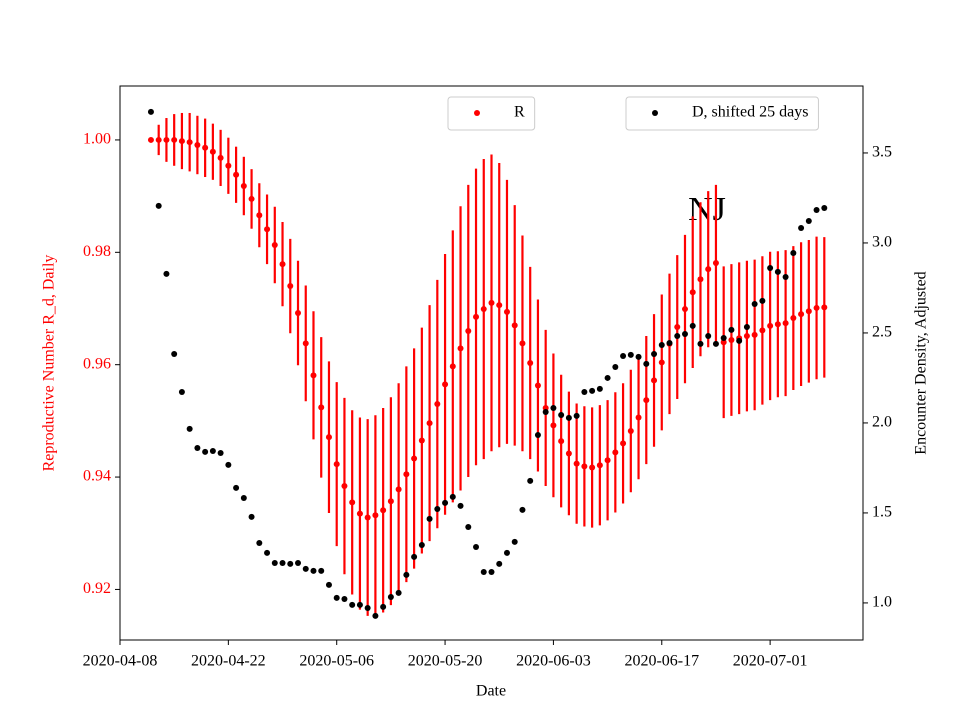  I want to click on x-tick-label: 2020-06-03, so click(553, 661).